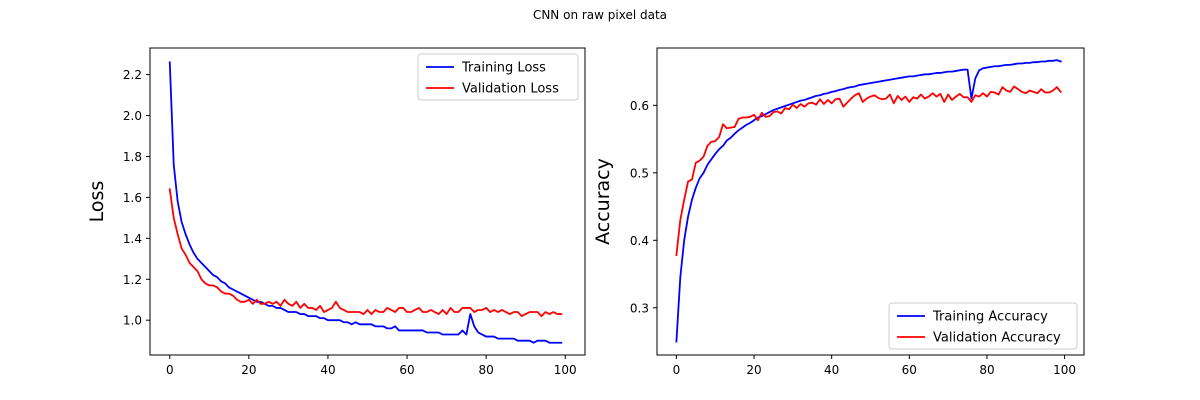 Image resolution: width=1200 pixels, height=400 pixels. Describe the element at coordinates (603, 201) in the screenshot. I see `accuracy-y-axis-label: Accuracy` at that location.